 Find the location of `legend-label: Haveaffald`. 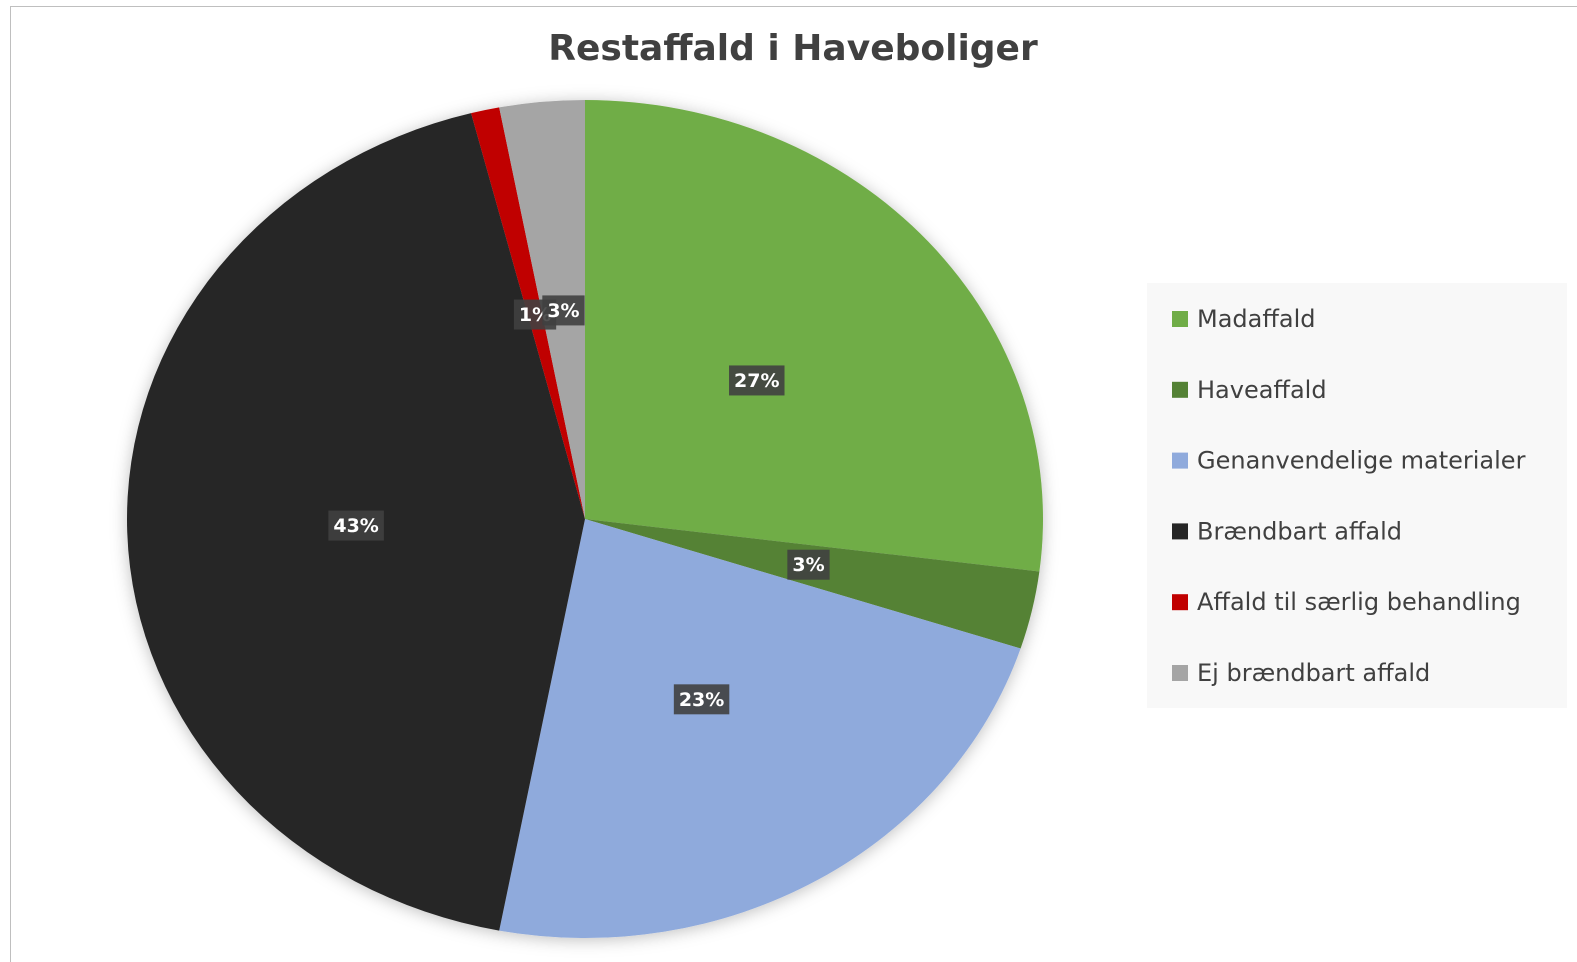

legend-label: Haveaffald is located at coordinates (1262, 390).